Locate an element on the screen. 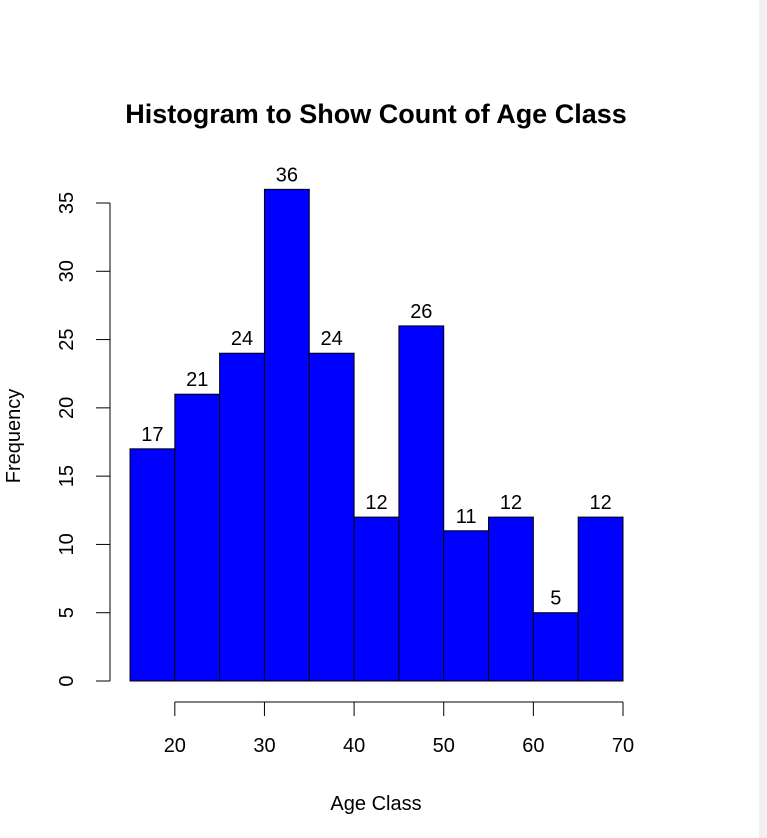  y-tick-label: 20 is located at coordinates (67, 408).